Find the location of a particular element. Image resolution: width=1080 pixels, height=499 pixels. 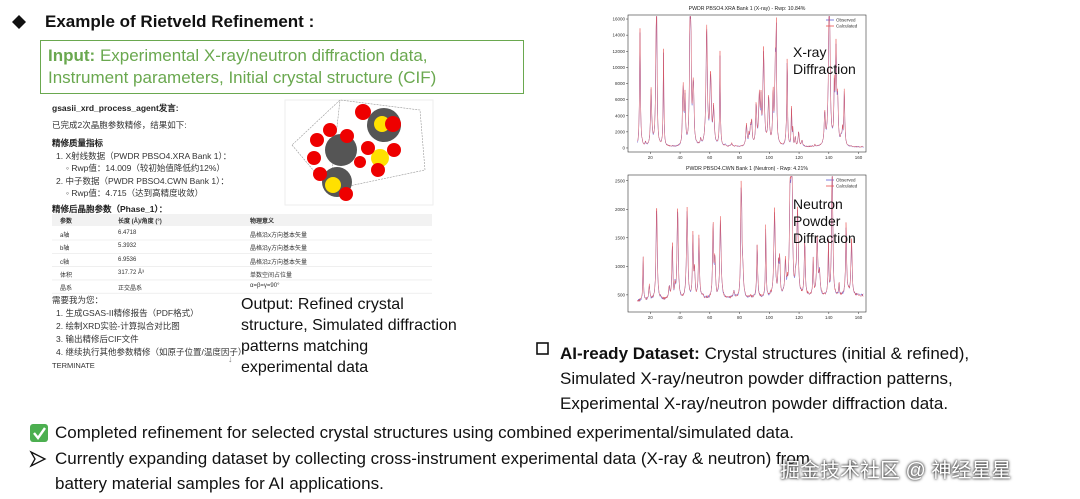

table-cell: 晶格沿x方向基本矢量 is located at coordinates (279, 236).